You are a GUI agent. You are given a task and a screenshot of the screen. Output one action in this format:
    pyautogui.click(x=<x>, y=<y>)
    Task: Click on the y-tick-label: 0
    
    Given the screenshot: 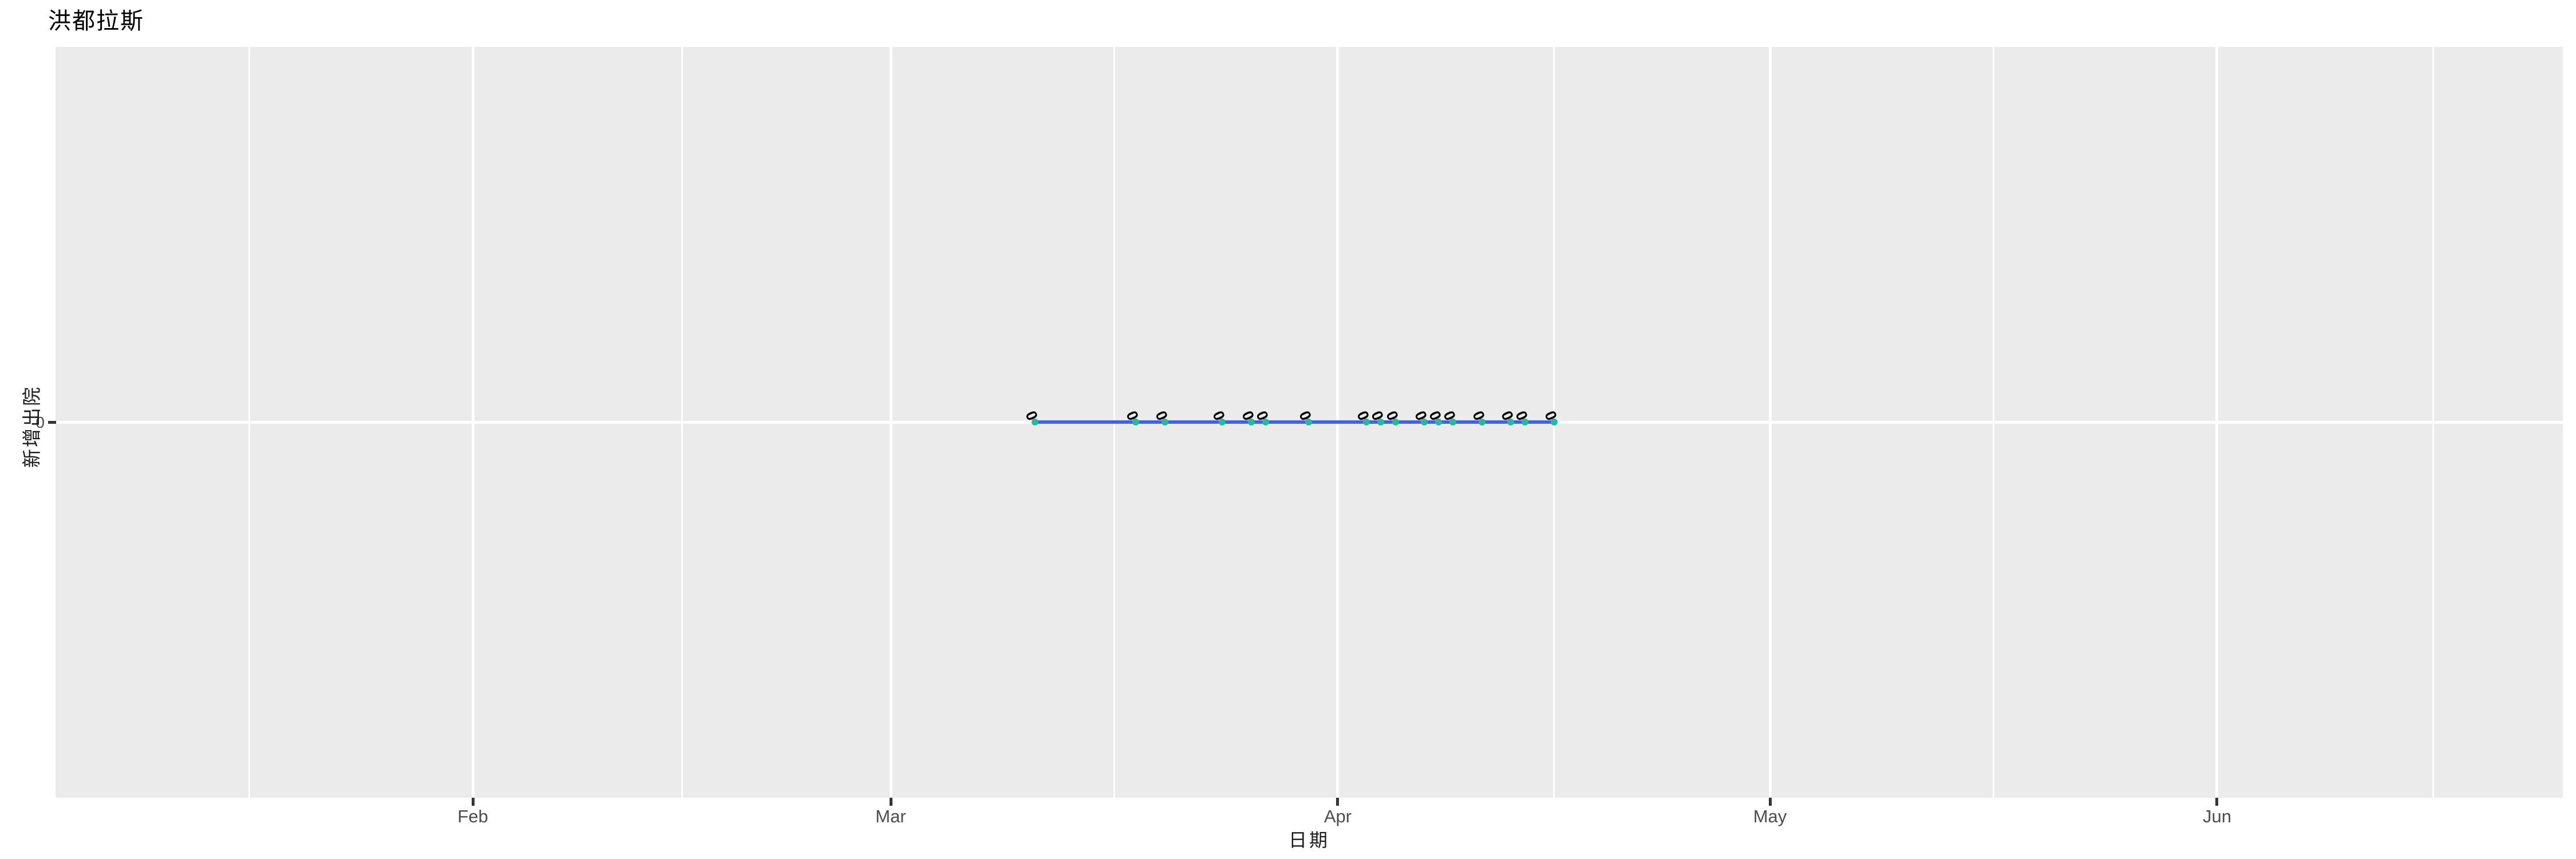 What is the action you would take?
    pyautogui.click(x=40, y=422)
    